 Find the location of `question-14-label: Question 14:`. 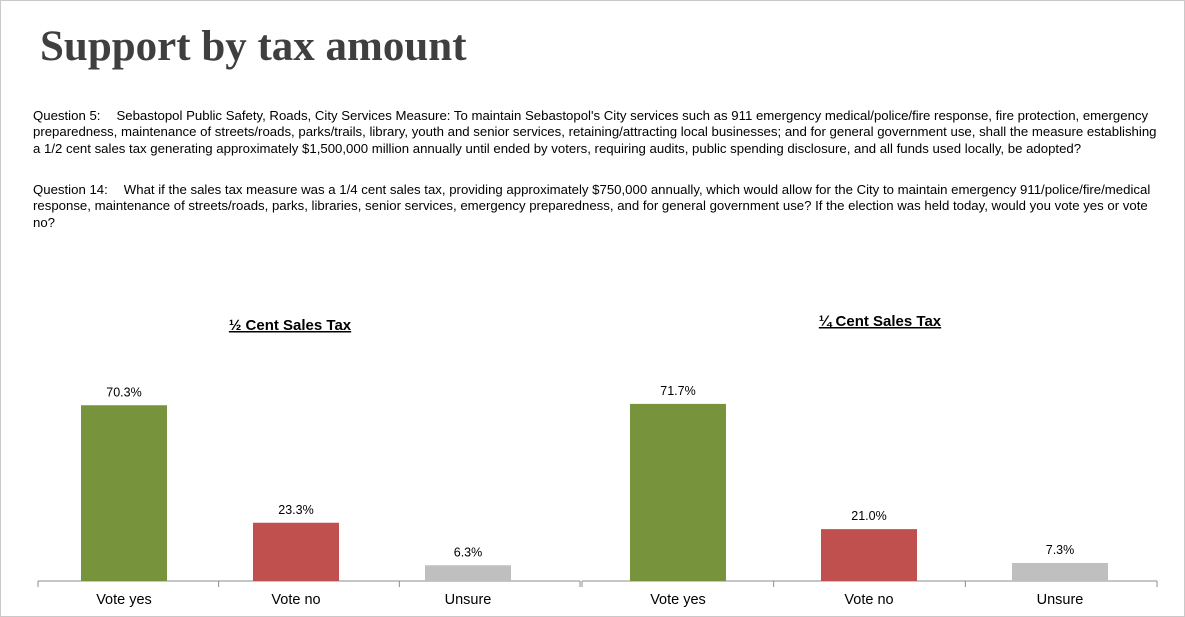

question-14-label: Question 14: is located at coordinates (70, 189).